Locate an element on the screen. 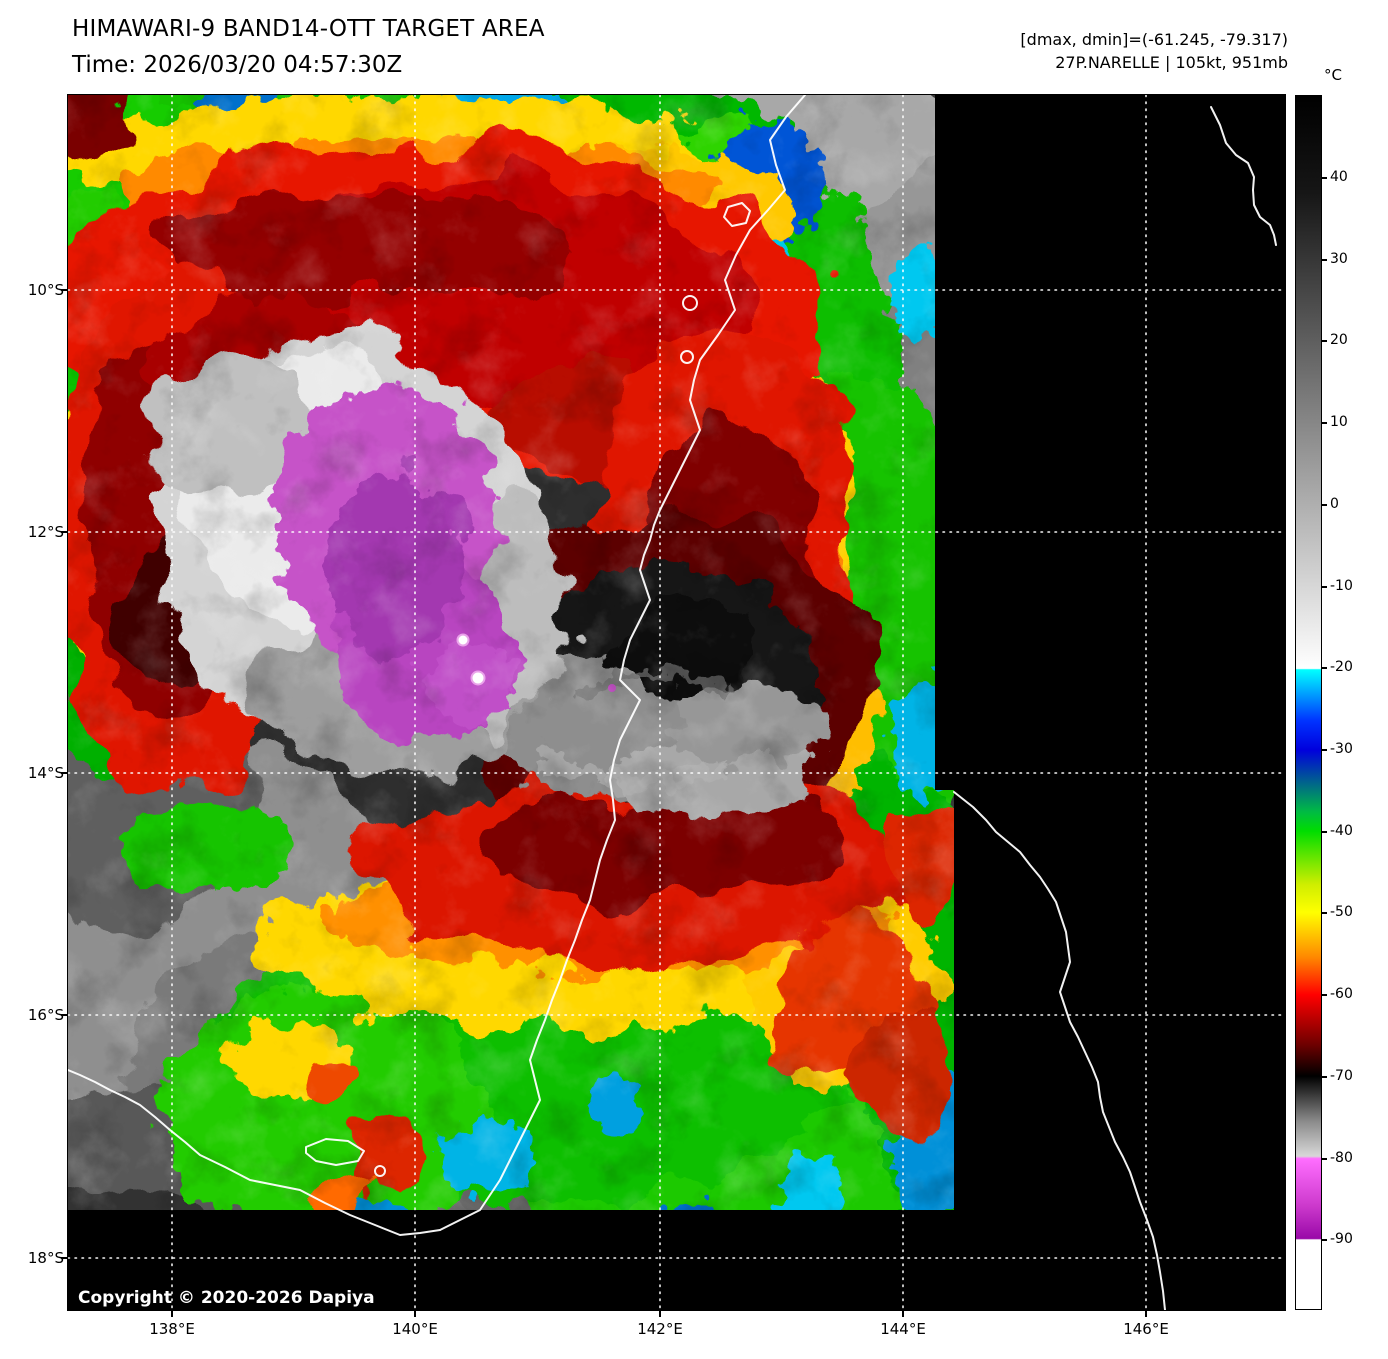 Image resolution: width=1388 pixels, height=1359 pixels. lat-axis-label: 18°S is located at coordinates (45, 1258).